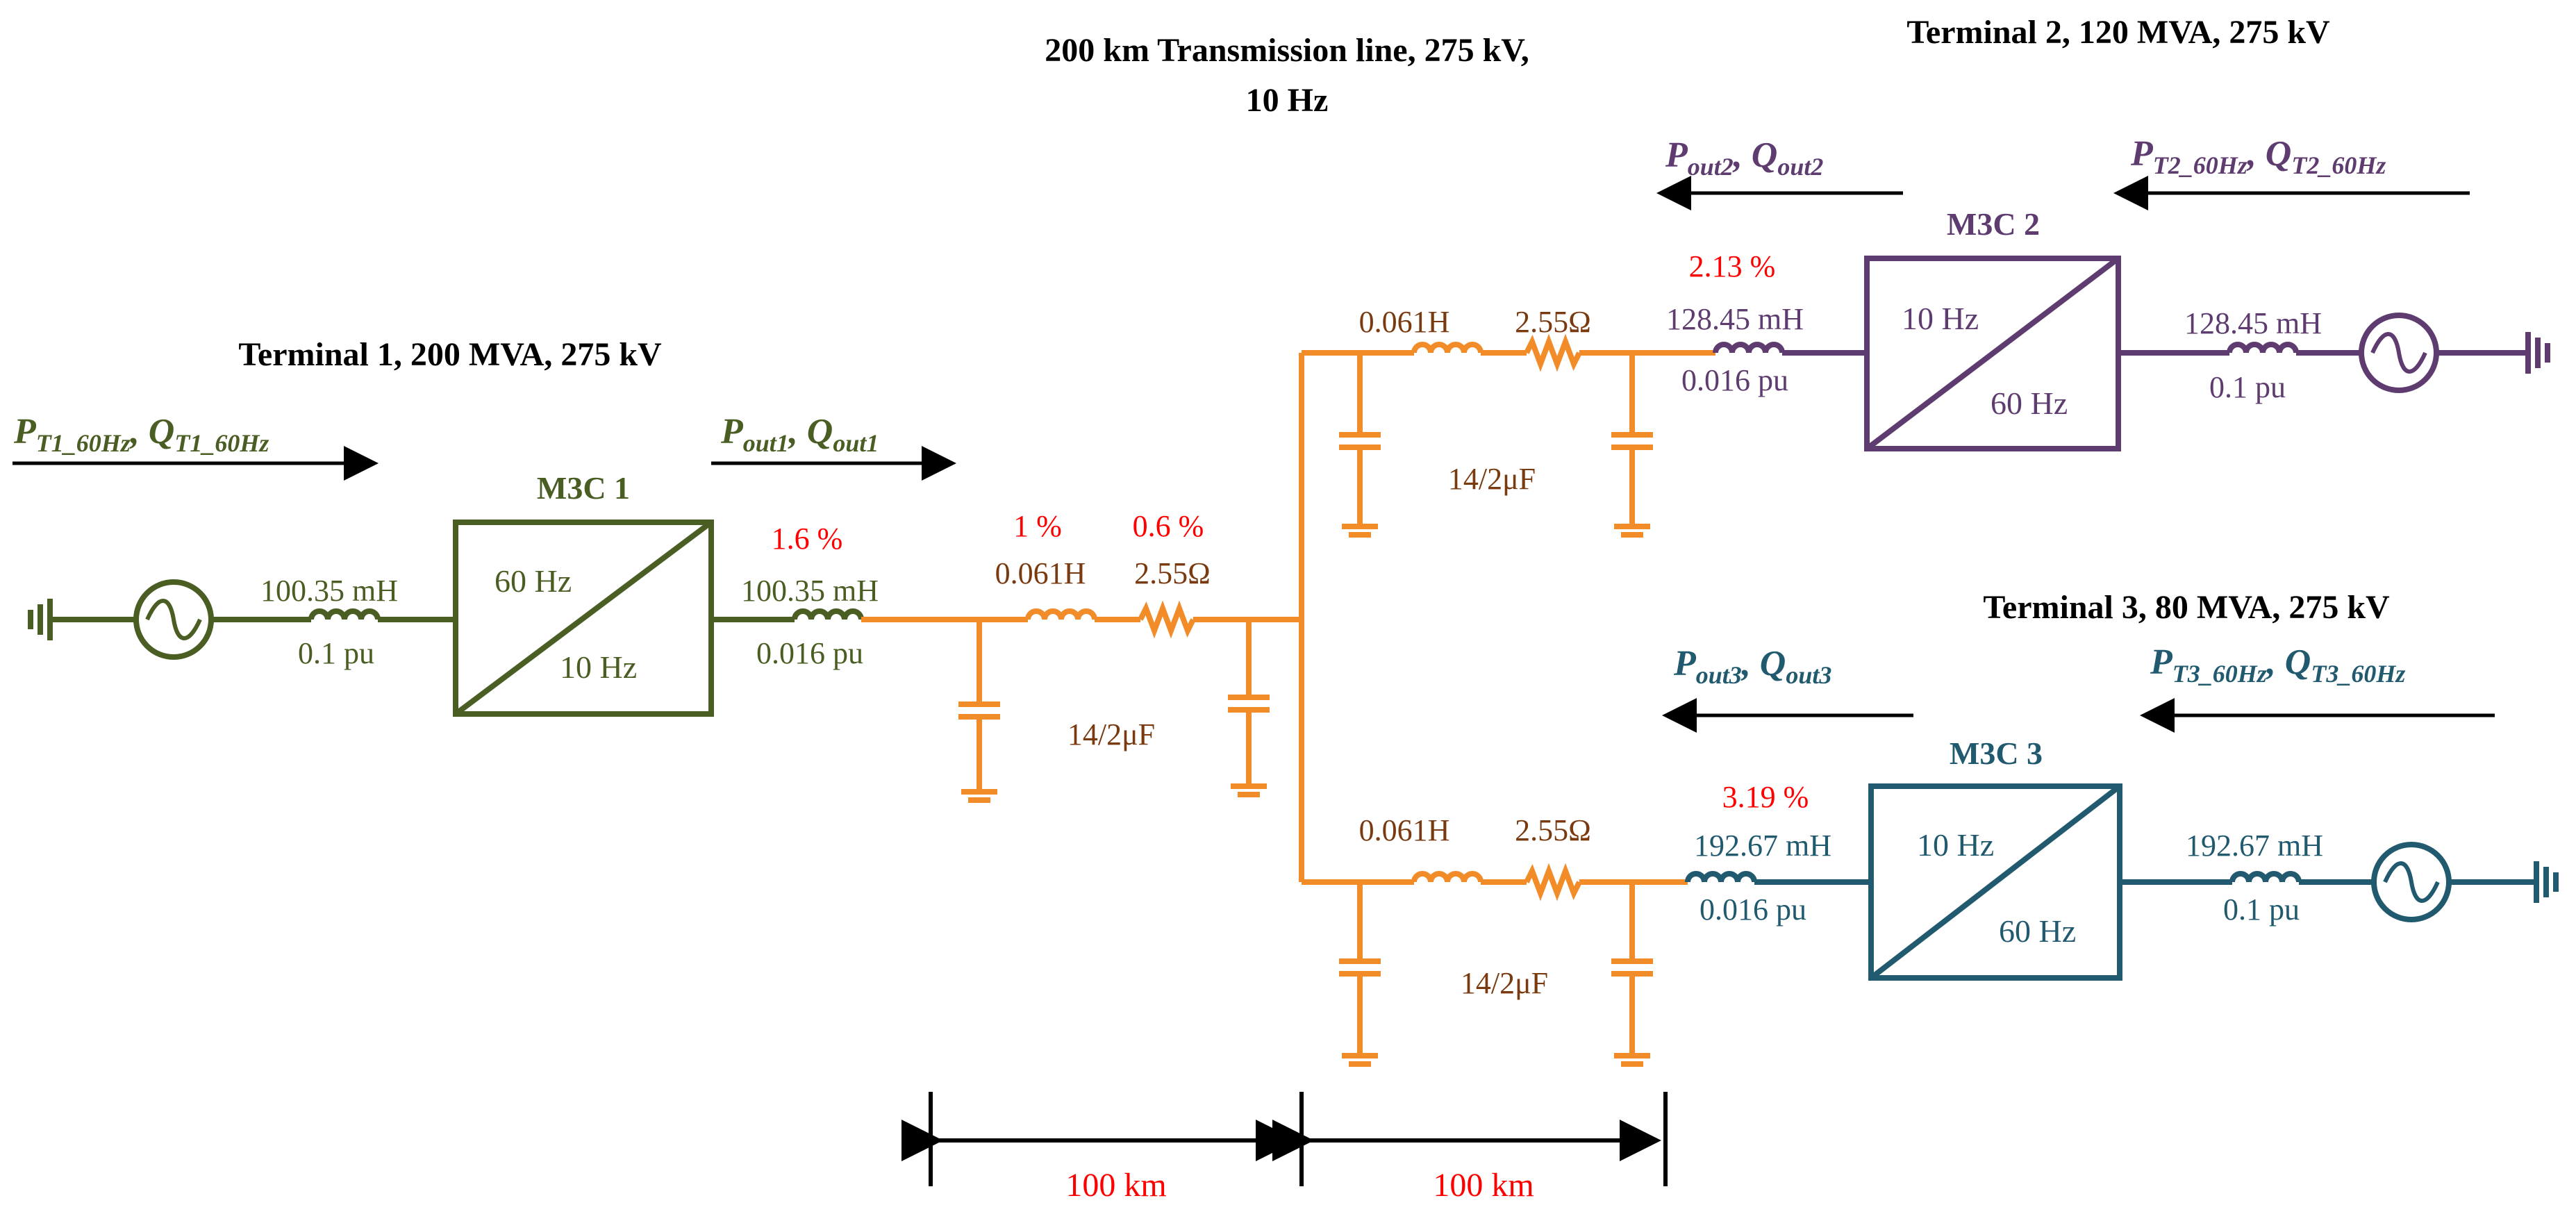 The image size is (2576, 1221). I want to click on t3-grid-pu: 0.1 pu, so click(2261, 909).